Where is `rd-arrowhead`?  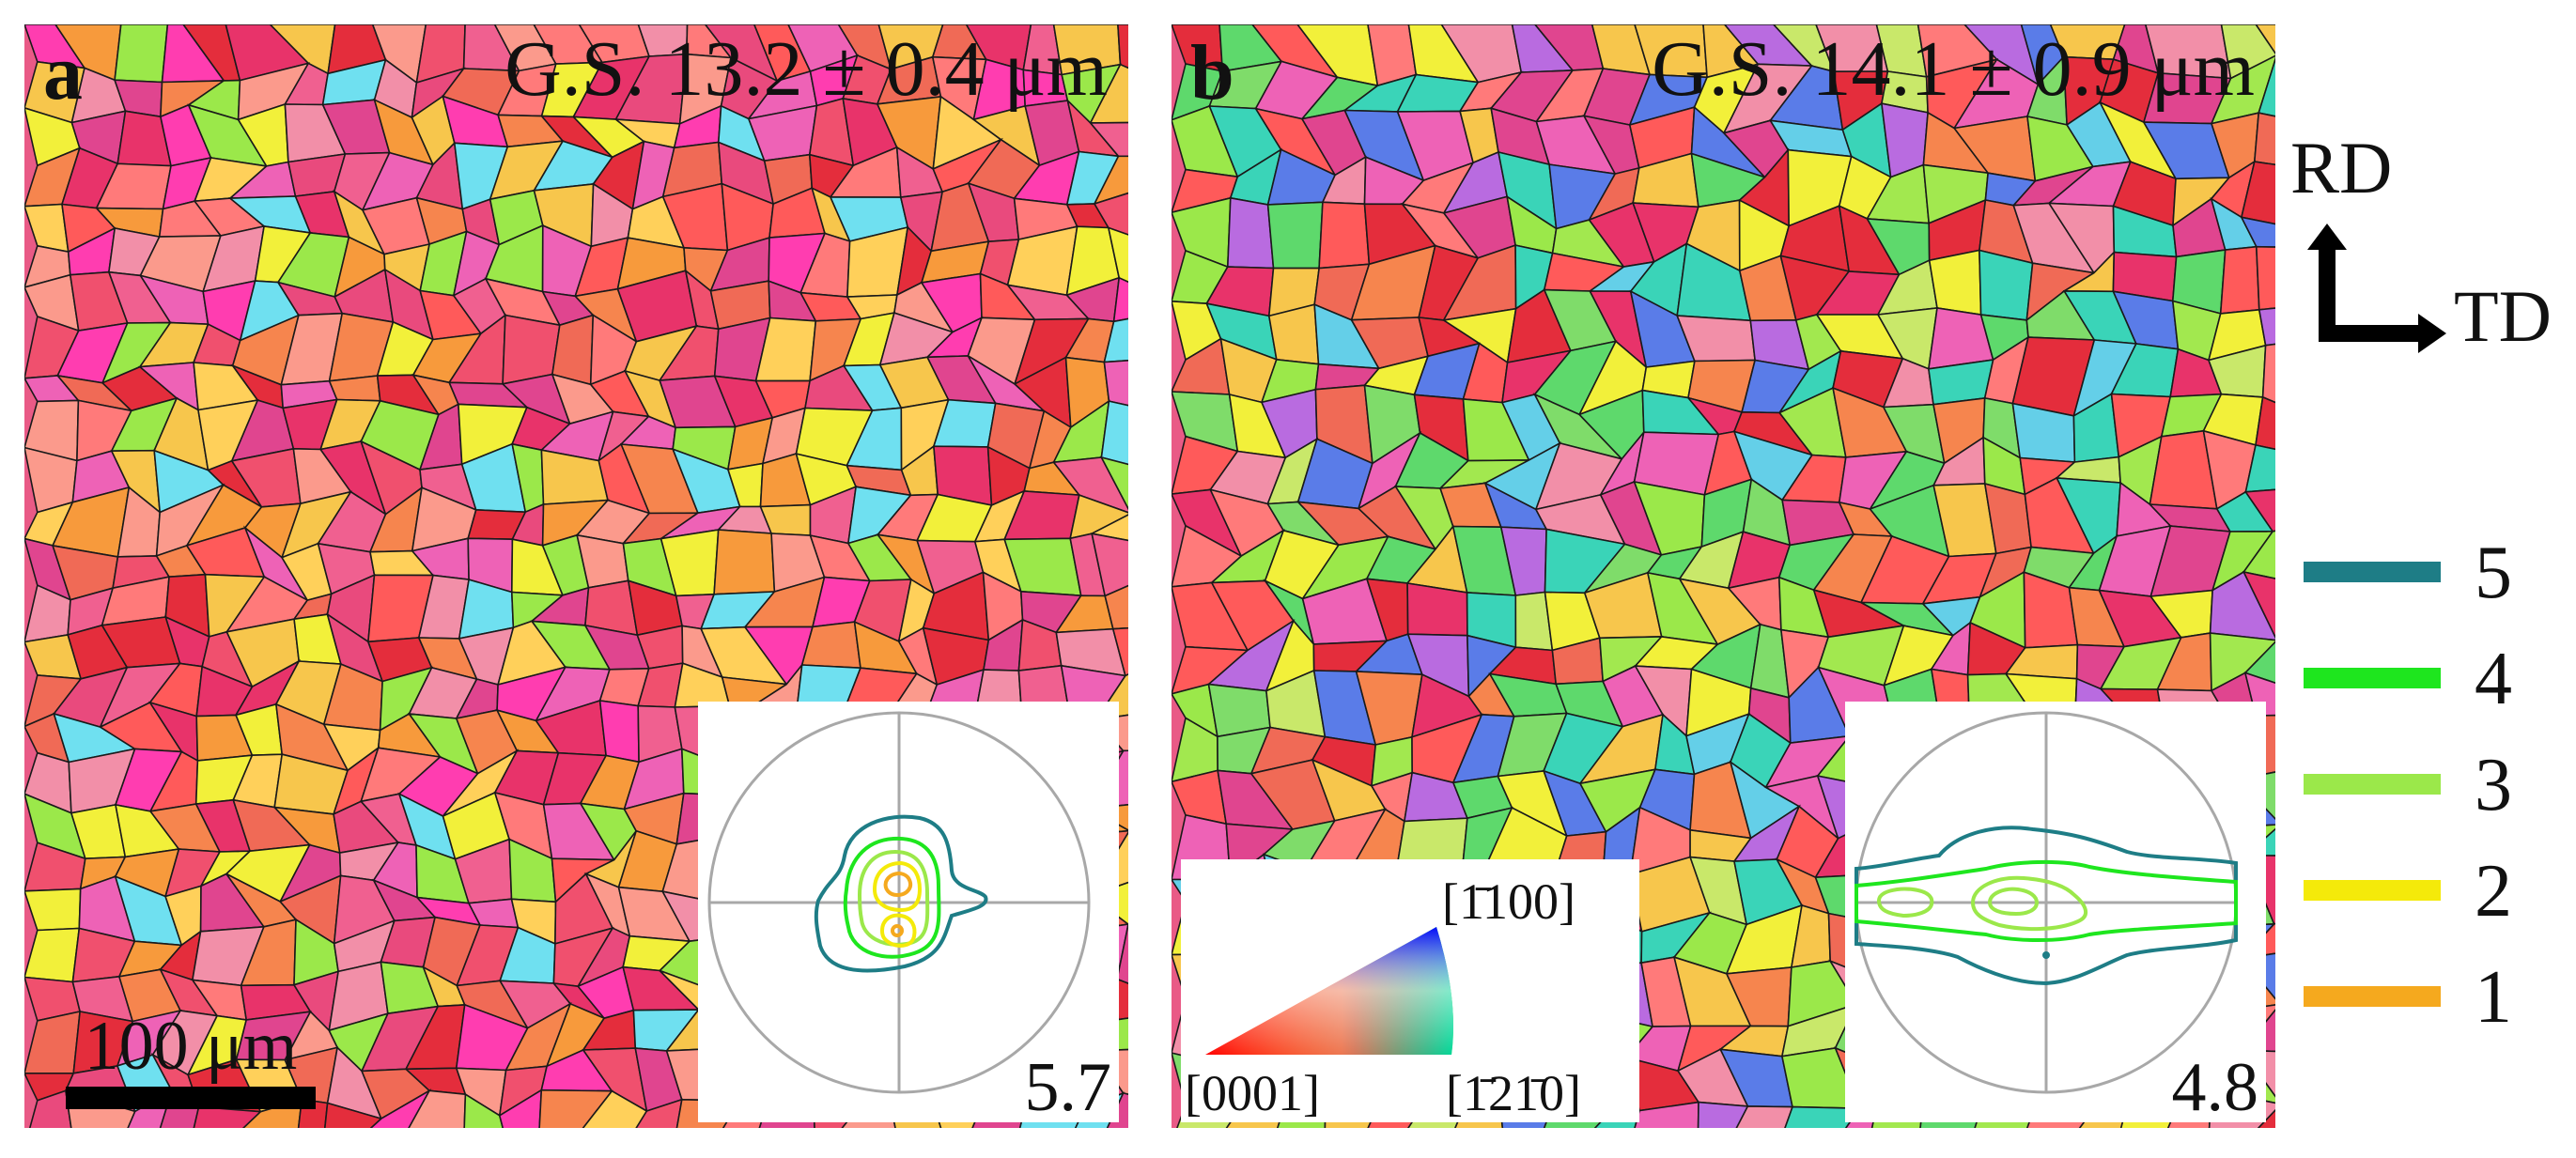
rd-arrowhead is located at coordinates (2327, 237).